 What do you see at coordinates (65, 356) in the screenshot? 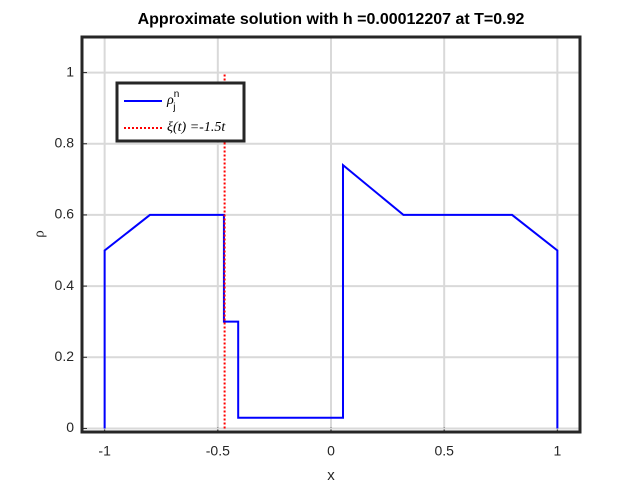
I see `y-tick-label: 0.2` at bounding box center [65, 356].